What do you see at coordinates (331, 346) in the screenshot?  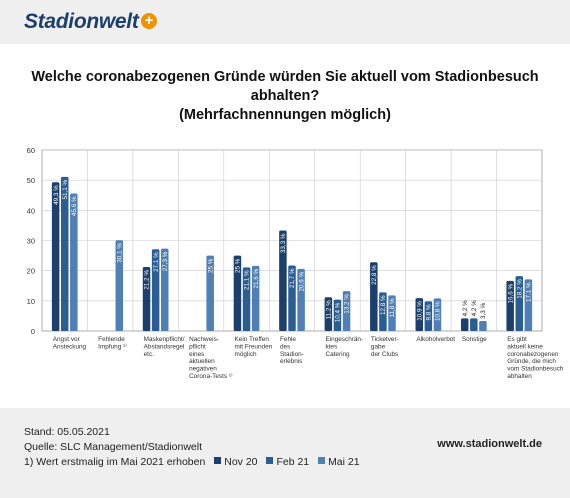 I see `x-tick-label-line: ktes` at bounding box center [331, 346].